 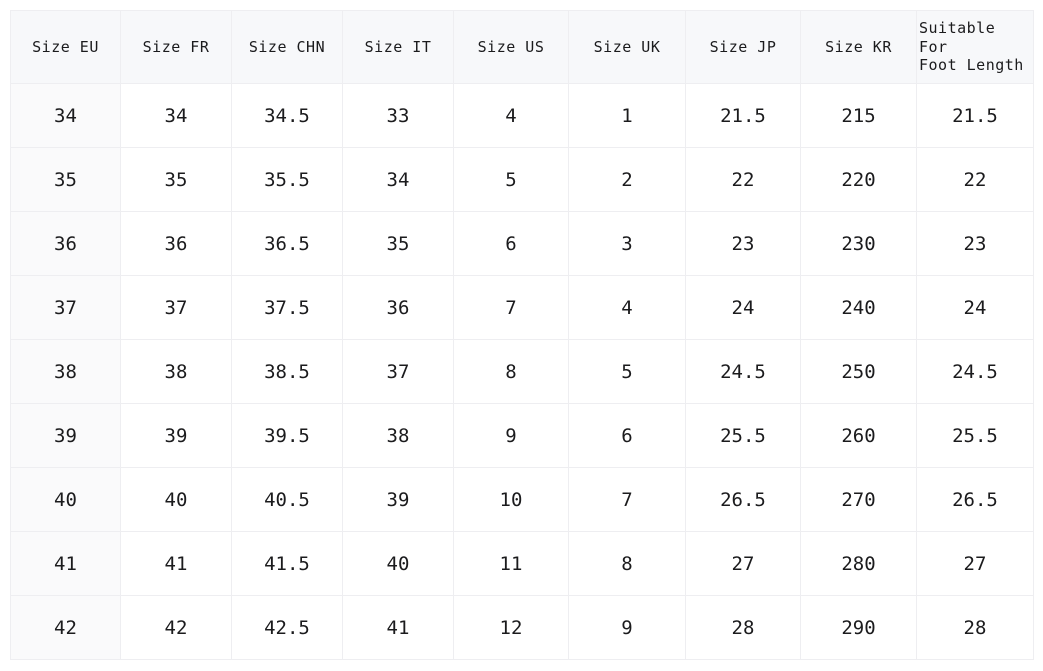 What do you see at coordinates (971, 46) in the screenshot?
I see `column-header-label: Suitable For Foot Length` at bounding box center [971, 46].